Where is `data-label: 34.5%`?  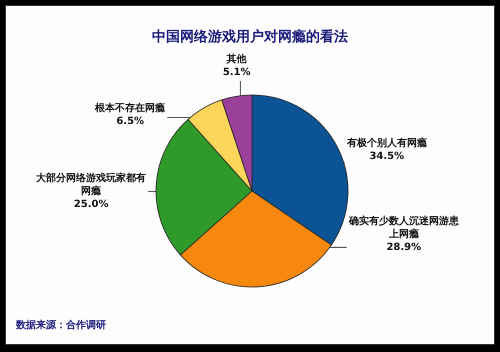 data-label: 34.5% is located at coordinates (386, 156).